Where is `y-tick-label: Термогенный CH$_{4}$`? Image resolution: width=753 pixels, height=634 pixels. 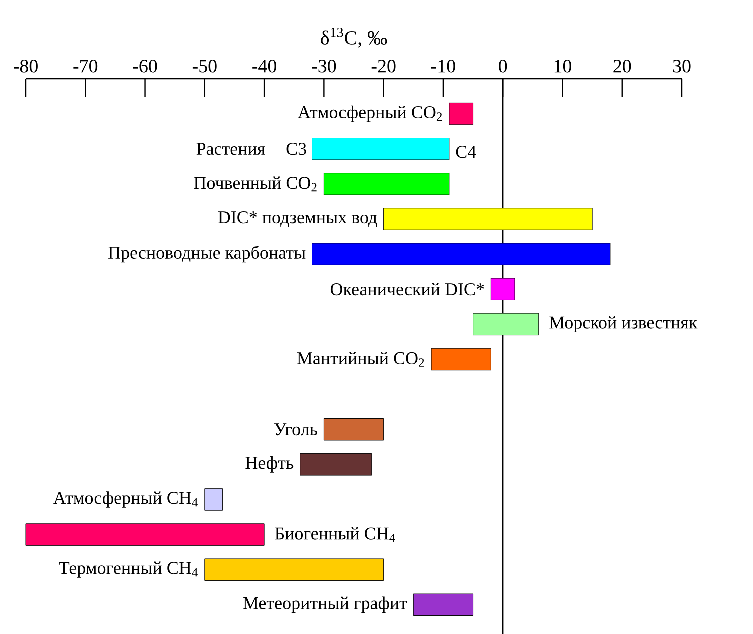
y-tick-label: Термогенный CH$_{4}$ is located at coordinates (128, 570).